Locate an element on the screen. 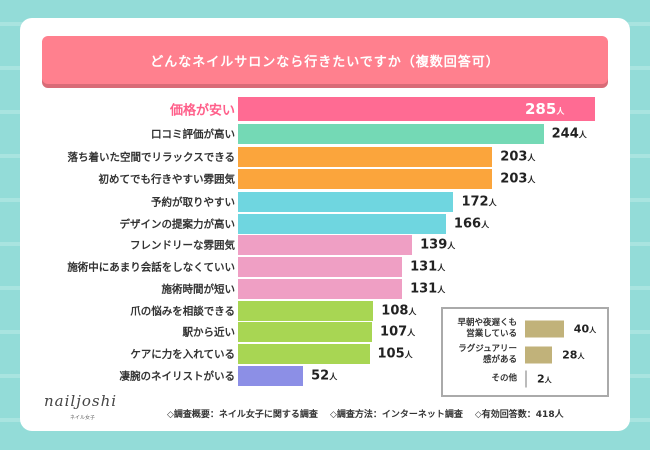 Image resolution: width=650 pixels, height=450 pixels. inset-value-label: 2人 is located at coordinates (544, 379).